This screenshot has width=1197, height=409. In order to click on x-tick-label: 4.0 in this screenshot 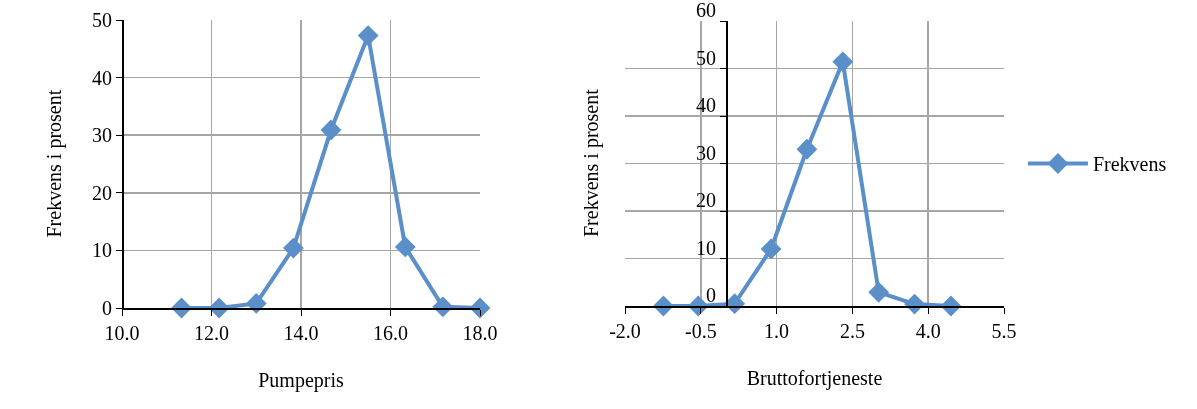, I will do `click(928, 330)`.